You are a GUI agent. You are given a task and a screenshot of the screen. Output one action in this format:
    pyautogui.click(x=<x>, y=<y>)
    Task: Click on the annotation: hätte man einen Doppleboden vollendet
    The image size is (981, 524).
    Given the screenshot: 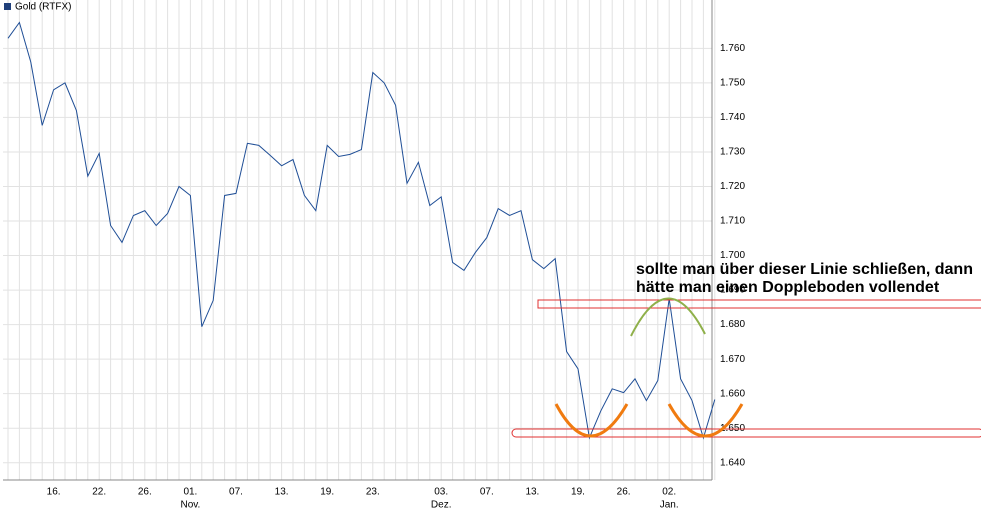 What is the action you would take?
    pyautogui.click(x=788, y=287)
    